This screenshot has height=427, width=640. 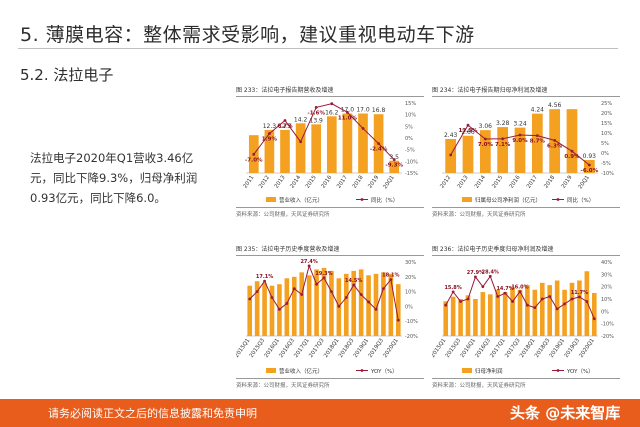 I want to click on pct-label: 1.9%, so click(x=270, y=140).